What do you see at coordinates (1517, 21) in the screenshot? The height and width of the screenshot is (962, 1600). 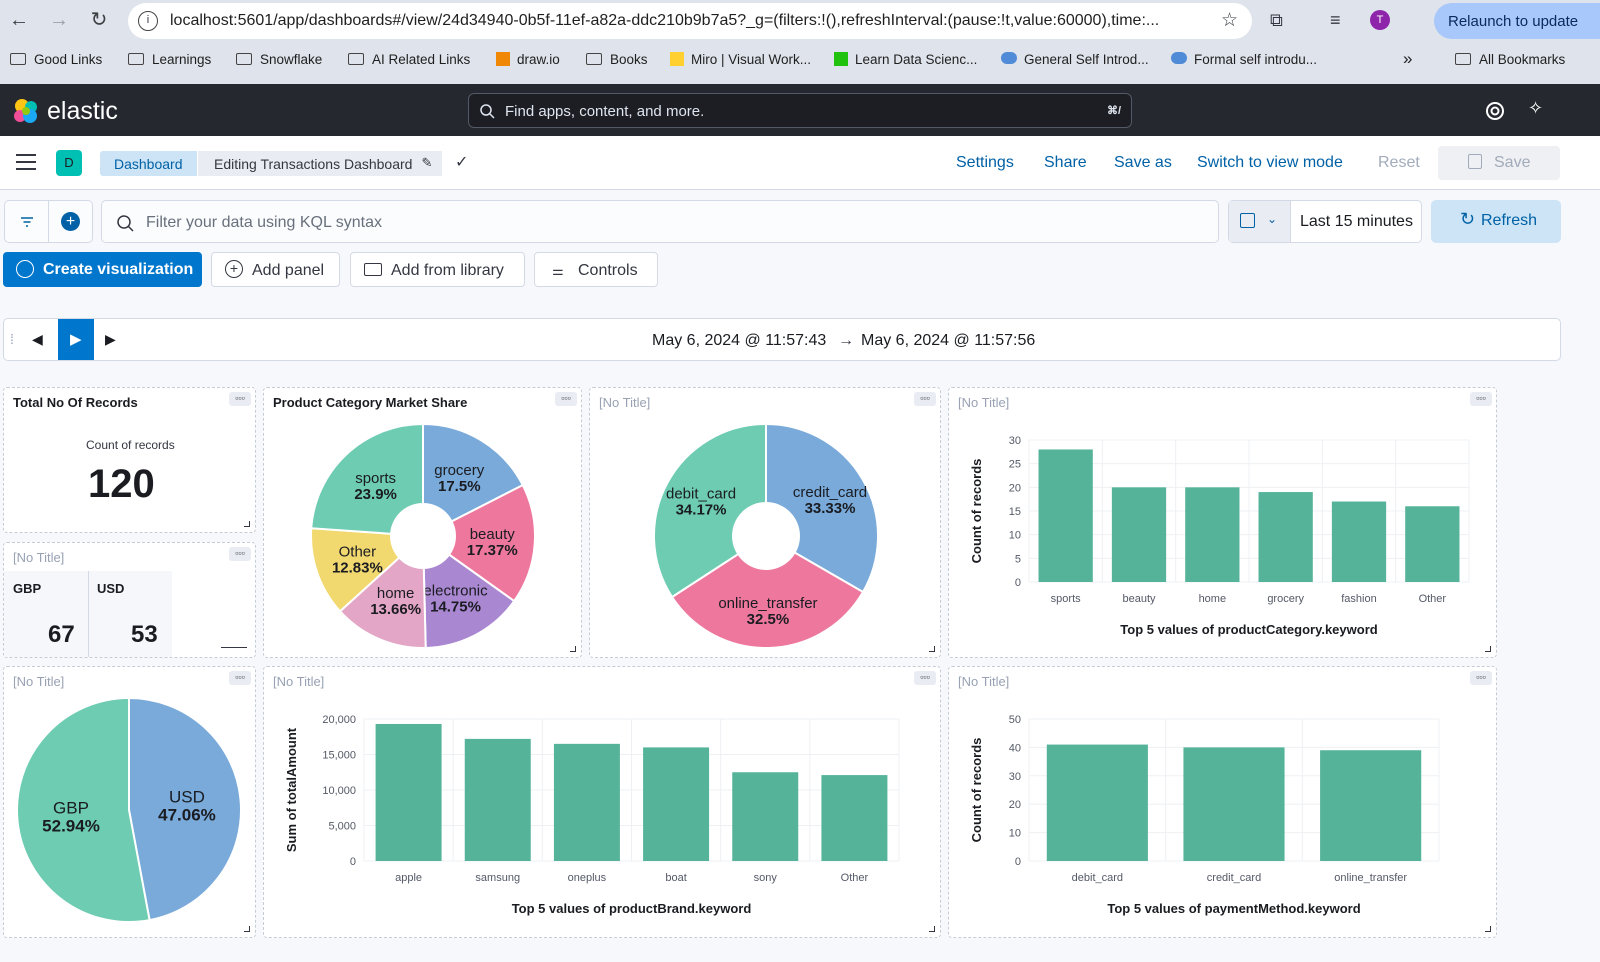 I see `relaunch-button: Relaunch to update` at bounding box center [1517, 21].